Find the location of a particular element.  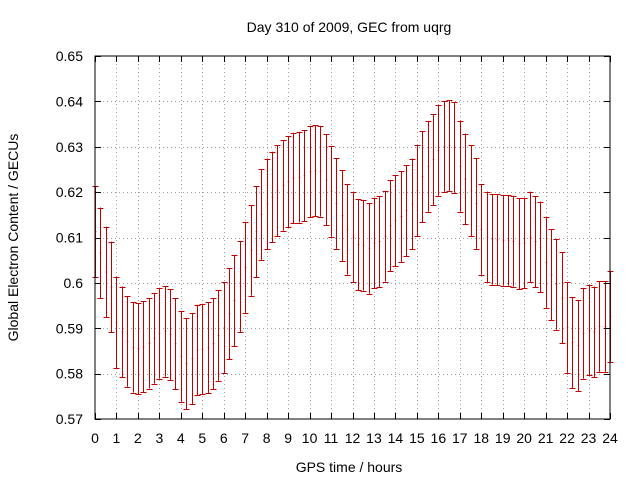

y-tick-label: 0.61 is located at coordinates (69, 238).